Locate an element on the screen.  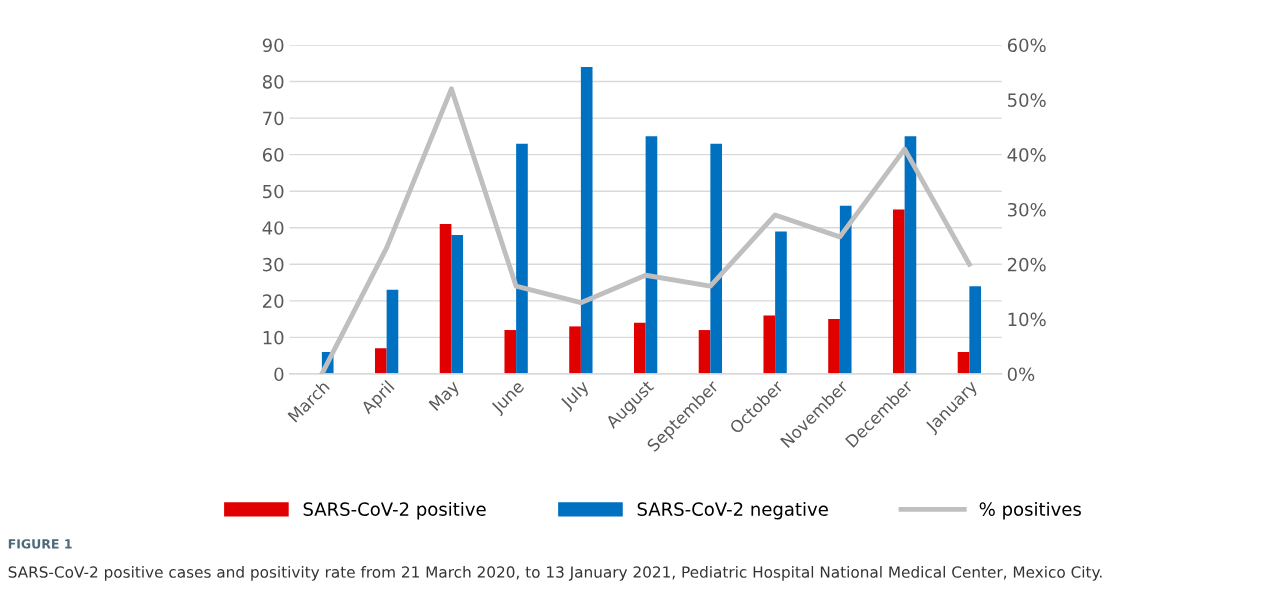
y-tick-label: 0 is located at coordinates (279, 374).